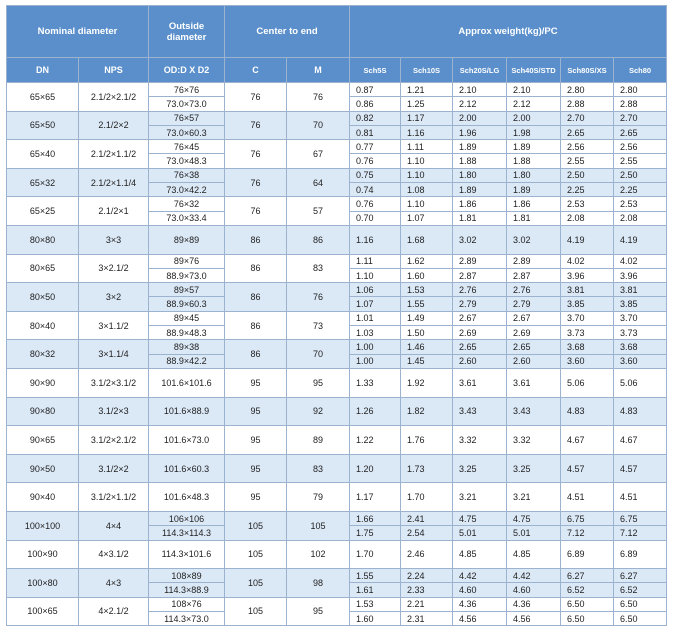  What do you see at coordinates (427, 411) in the screenshot?
I see `weight-cell: 1.82` at bounding box center [427, 411].